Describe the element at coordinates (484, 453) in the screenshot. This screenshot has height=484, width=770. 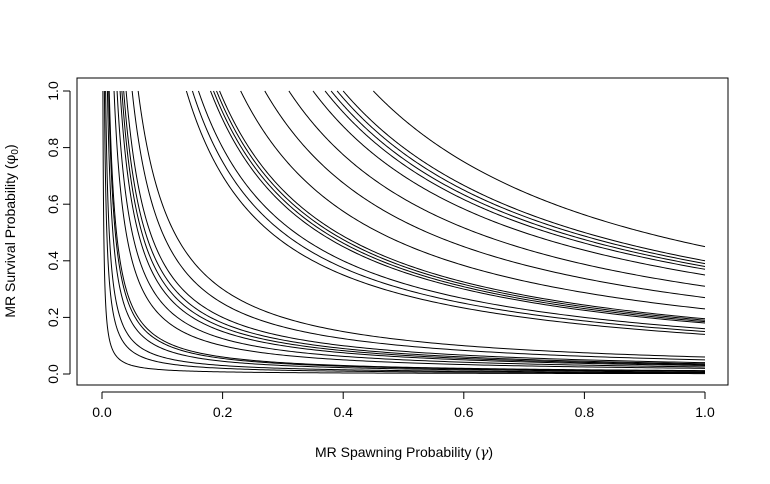
I see `x-axis-symbol: γ` at that location.